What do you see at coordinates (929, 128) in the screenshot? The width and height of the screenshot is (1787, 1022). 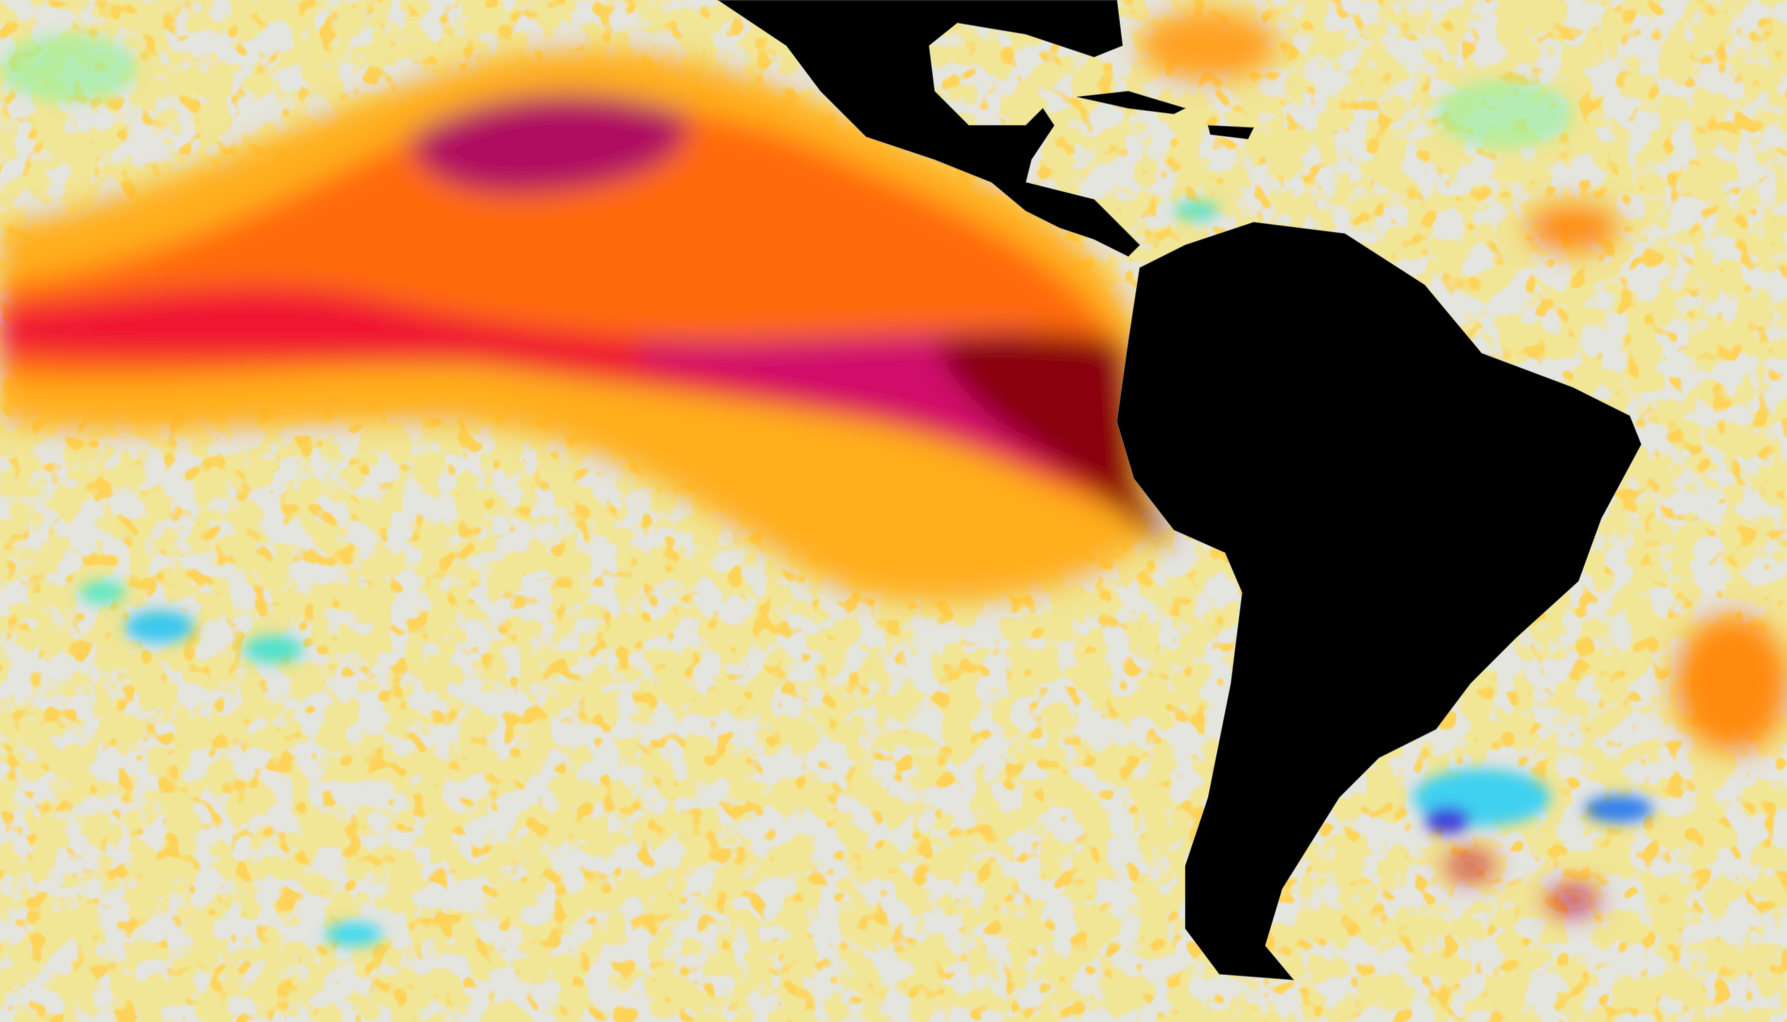 I see `north-central-america` at bounding box center [929, 128].